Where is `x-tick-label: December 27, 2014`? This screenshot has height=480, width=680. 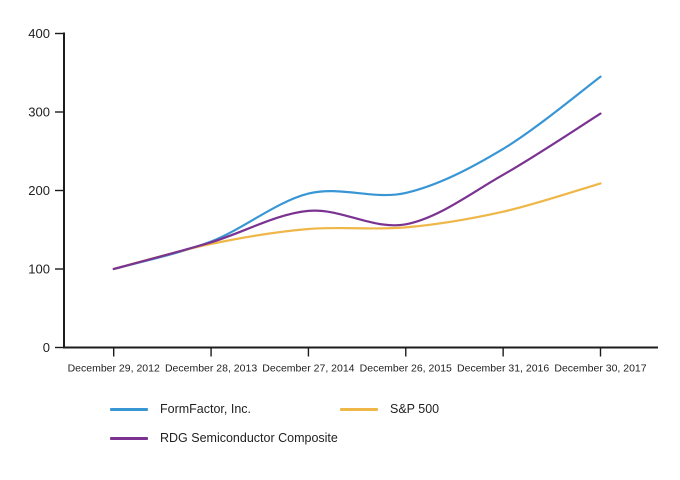 x-tick-label: December 27, 2014 is located at coordinates (308, 369).